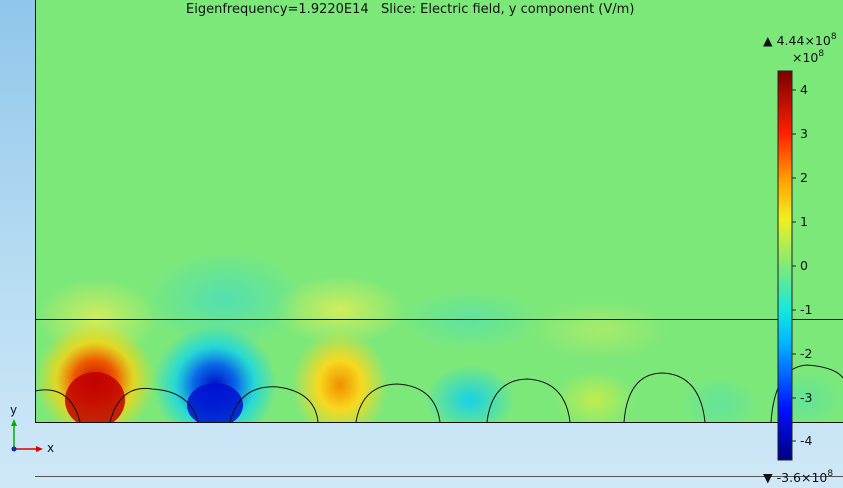 Image resolution: width=843 pixels, height=488 pixels. Describe the element at coordinates (438, 393) in the screenshot. I see `particle-outlines` at that location.